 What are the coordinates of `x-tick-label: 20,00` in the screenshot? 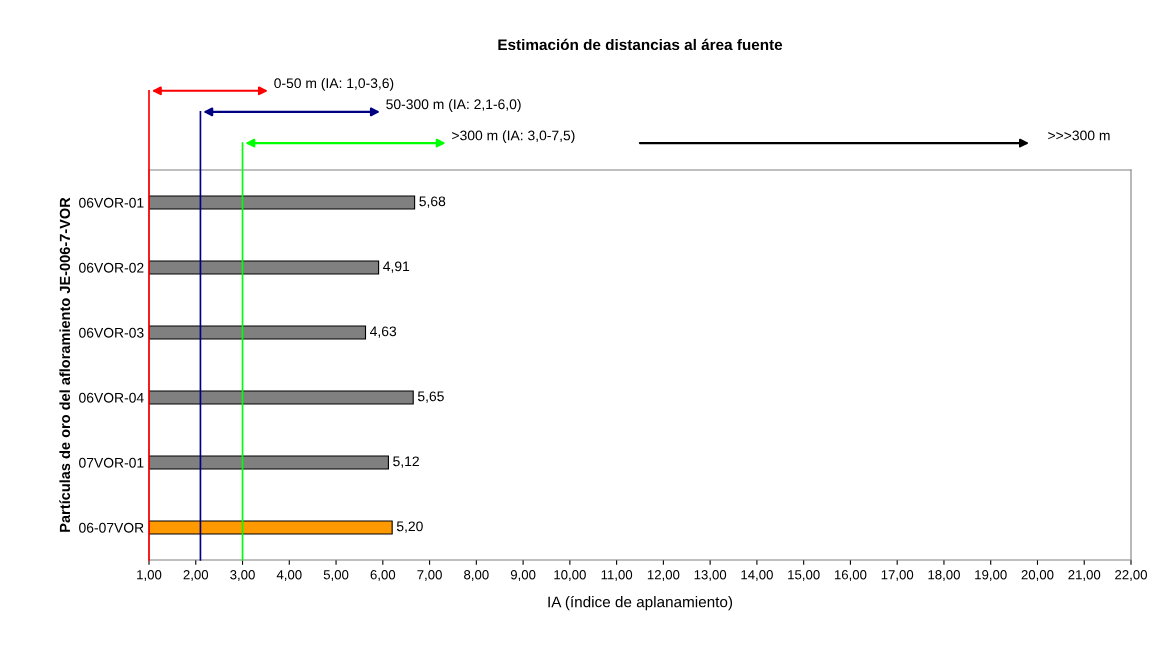 It's located at (1037, 575).